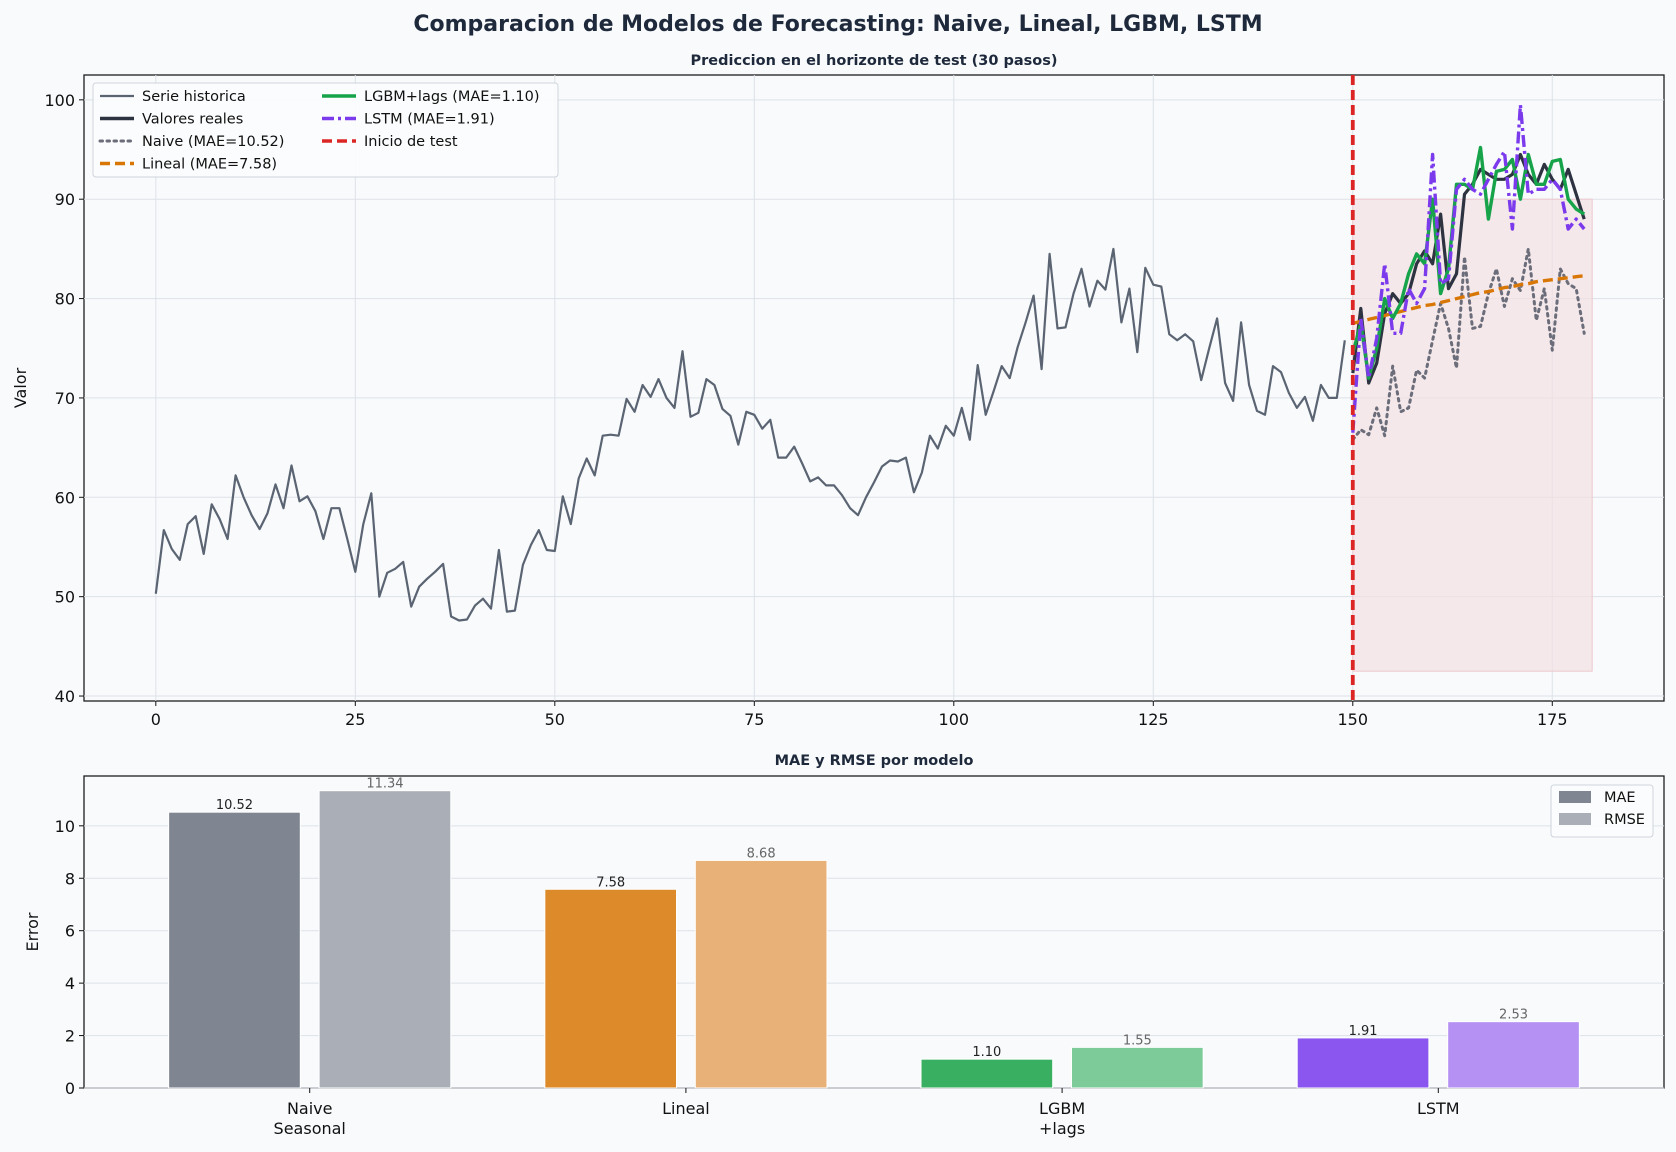  I want to click on bar-value-label: 1.55, so click(1137, 1040).